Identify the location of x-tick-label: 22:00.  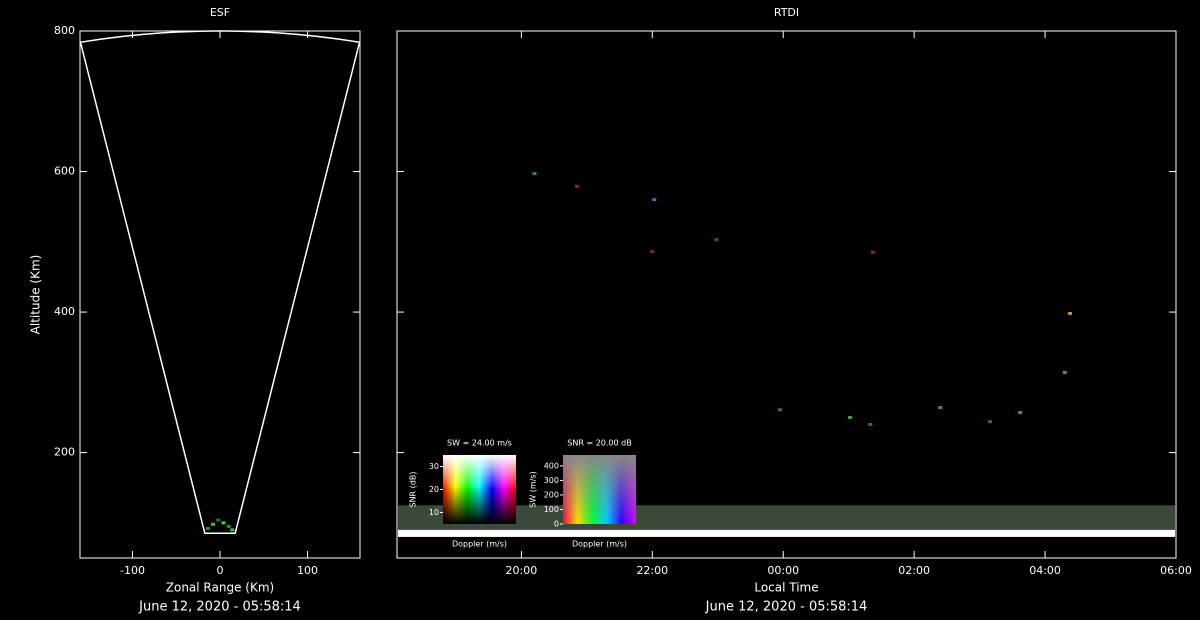
(652, 570).